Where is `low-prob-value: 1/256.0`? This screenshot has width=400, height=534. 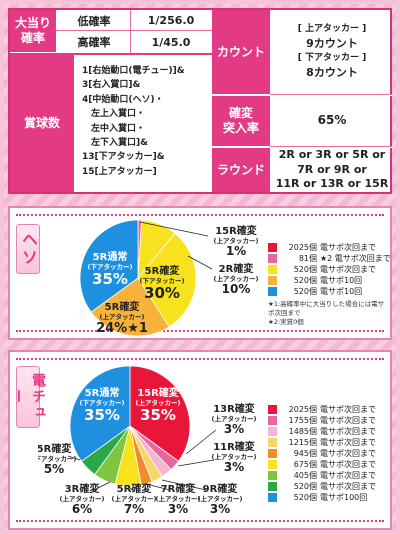
low-prob-value: 1/256.0 is located at coordinates (171, 20).